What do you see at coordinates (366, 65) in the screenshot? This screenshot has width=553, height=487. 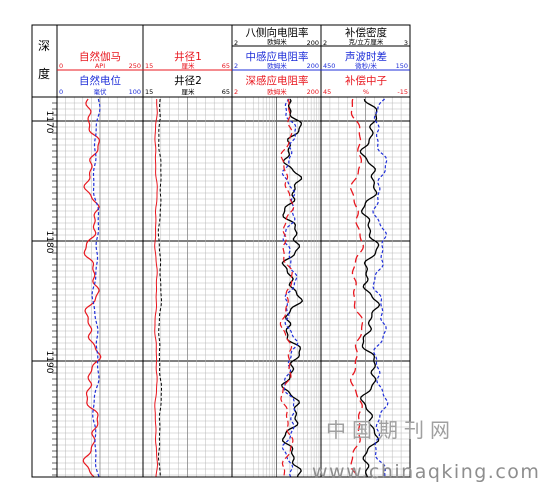 I see `track4-curve2-unit: 微秒/米` at bounding box center [366, 65].